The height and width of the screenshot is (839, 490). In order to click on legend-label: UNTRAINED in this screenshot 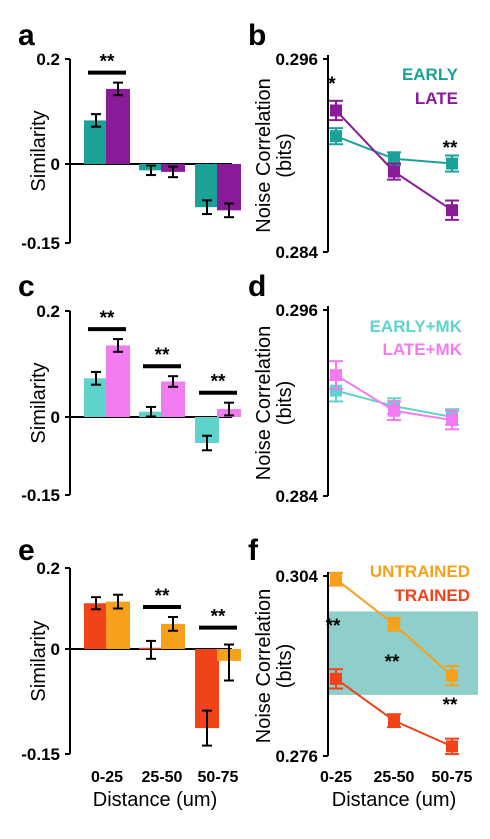, I will do `click(420, 571)`.